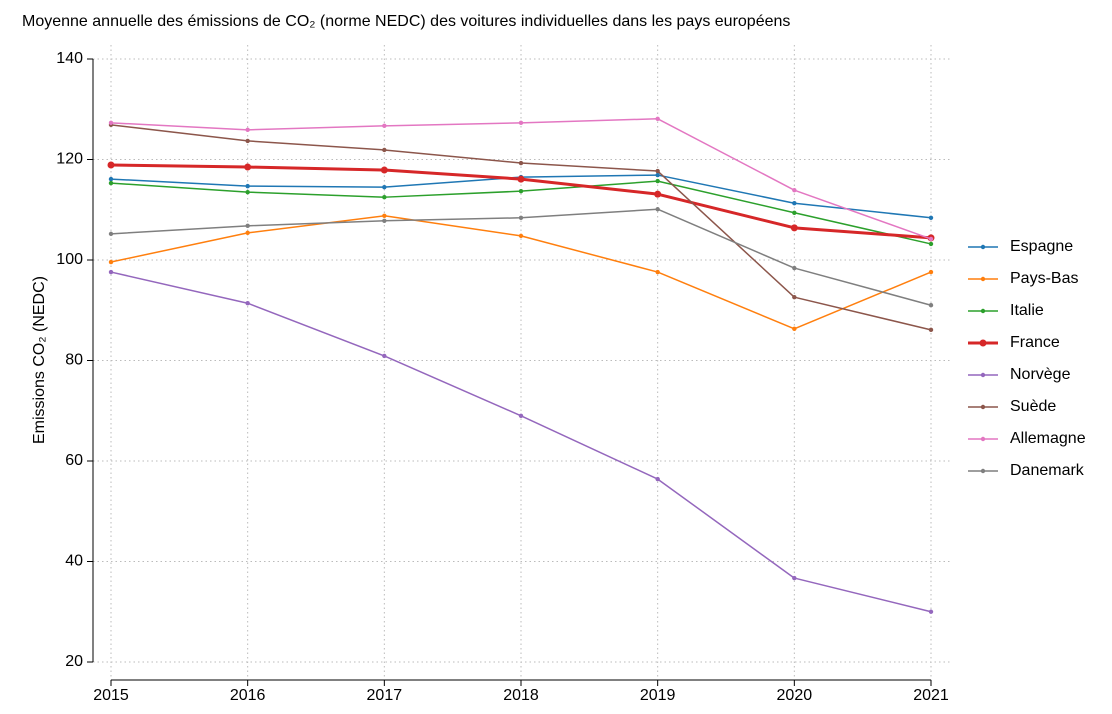  I want to click on y-tick-label: 40, so click(74, 561).